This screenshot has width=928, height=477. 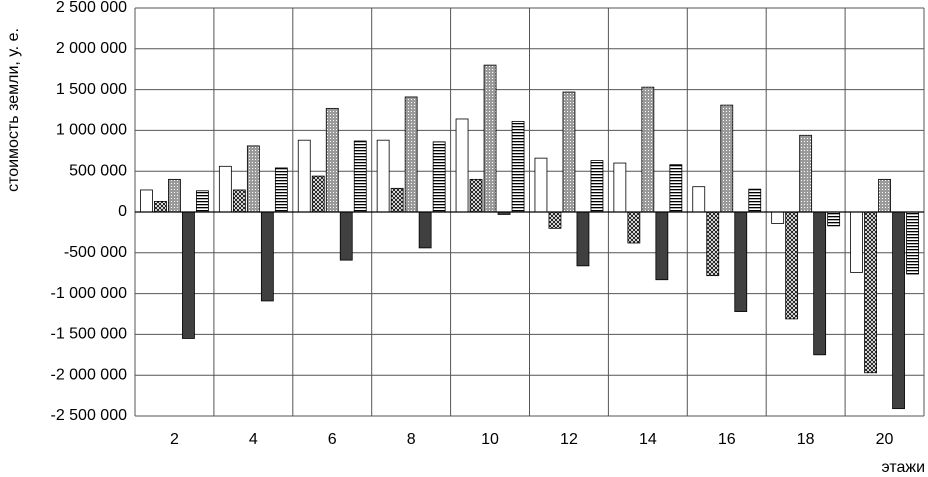 What do you see at coordinates (88, 334) in the screenshot?
I see `y-tick-label: -1 500 000` at bounding box center [88, 334].